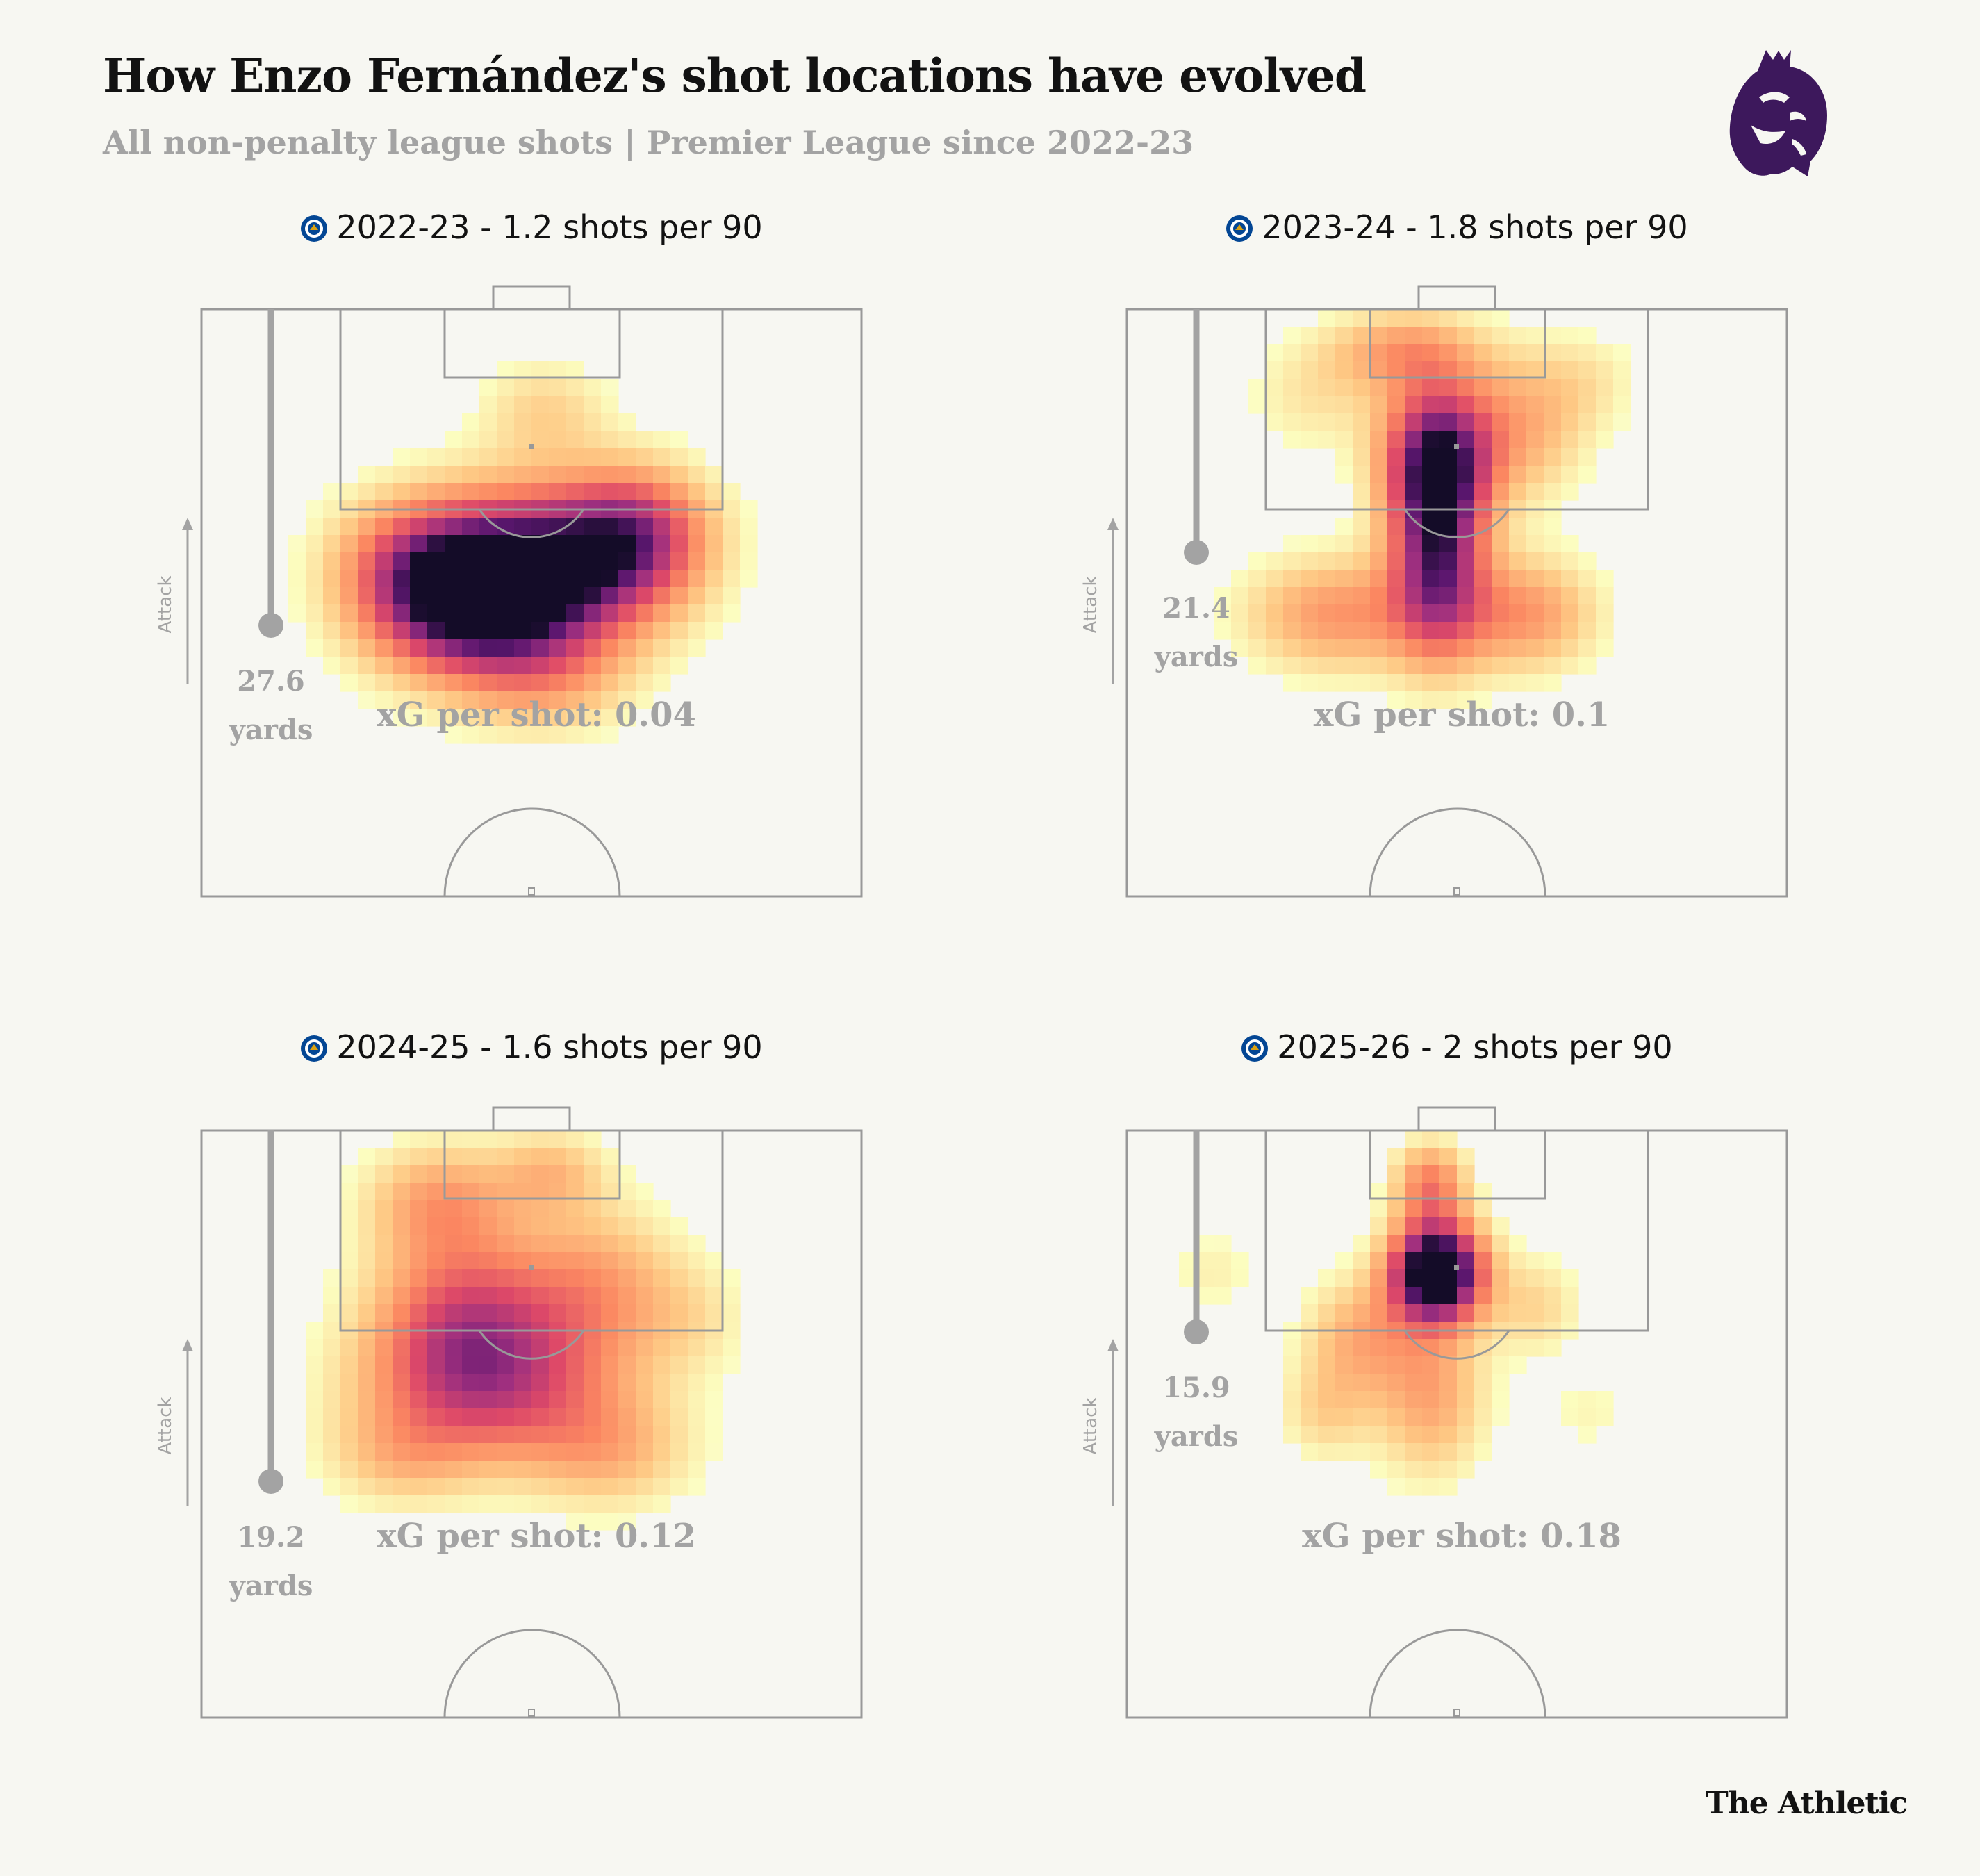 The height and width of the screenshot is (1876, 1980). Describe the element at coordinates (187, 524) in the screenshot. I see `arrow-head-icon` at that location.